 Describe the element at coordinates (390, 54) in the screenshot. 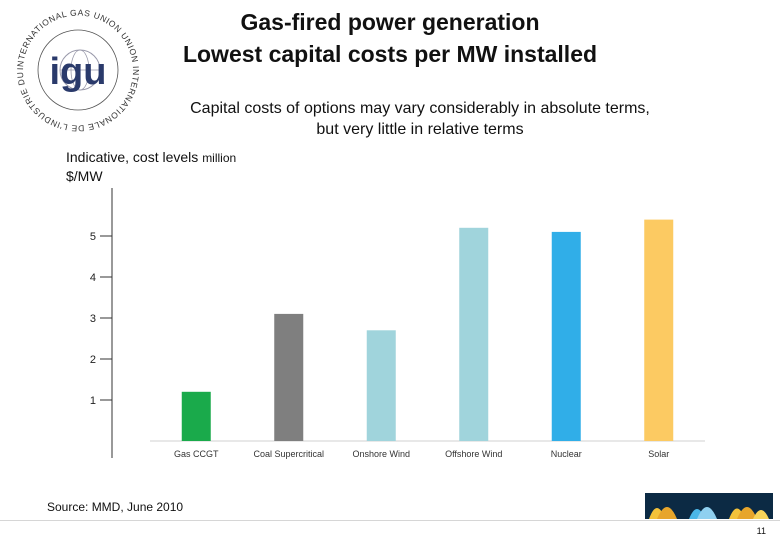

I see `page-title-line2: Lowest capital costs per MW installed` at that location.